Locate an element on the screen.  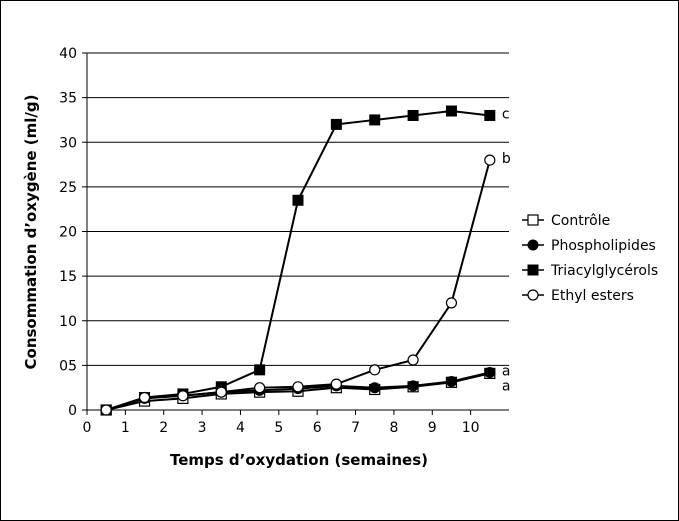
y-tick-label: 05 is located at coordinates (68, 366).